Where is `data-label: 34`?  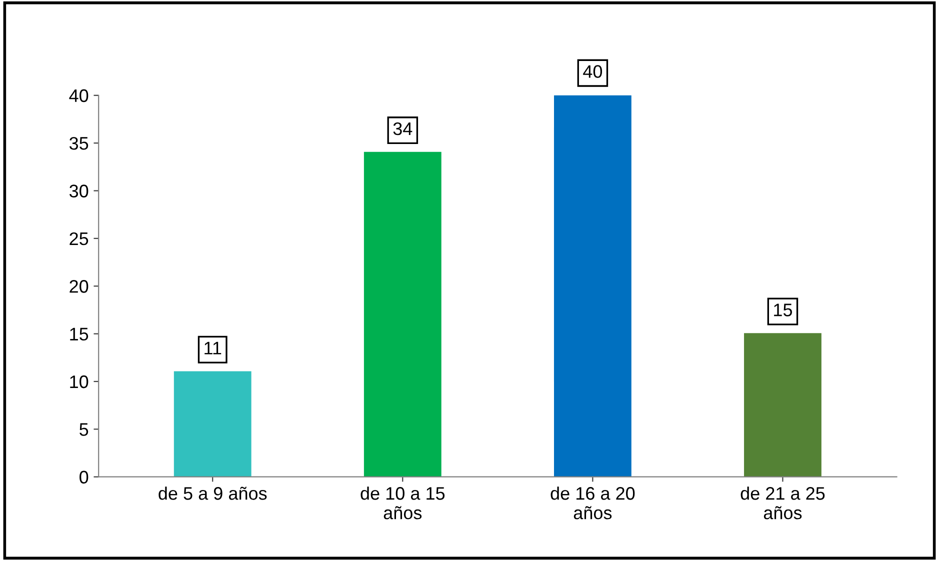
data-label: 34 is located at coordinates (402, 129).